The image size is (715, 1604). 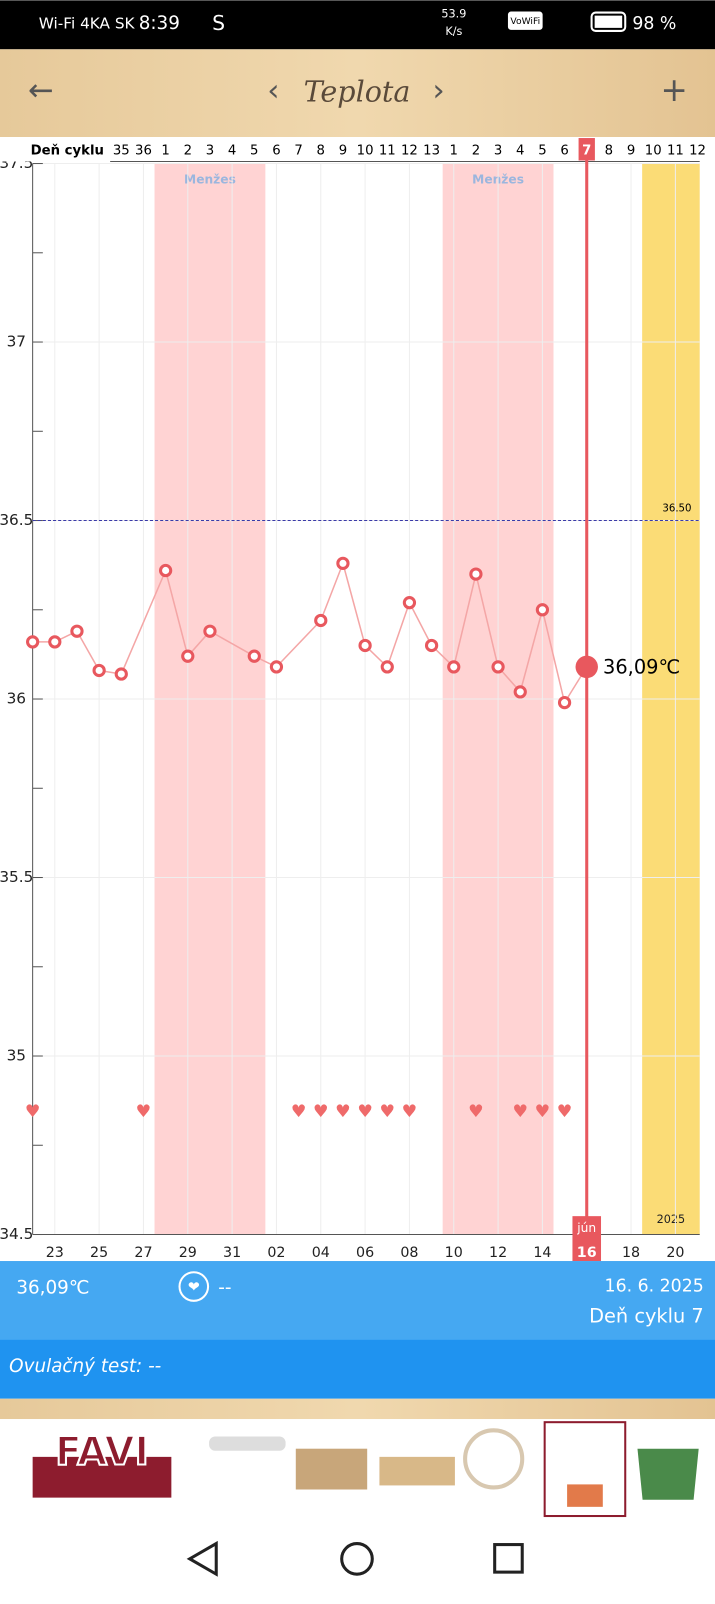 I want to click on x-tick-label: 06, so click(x=365, y=1253).